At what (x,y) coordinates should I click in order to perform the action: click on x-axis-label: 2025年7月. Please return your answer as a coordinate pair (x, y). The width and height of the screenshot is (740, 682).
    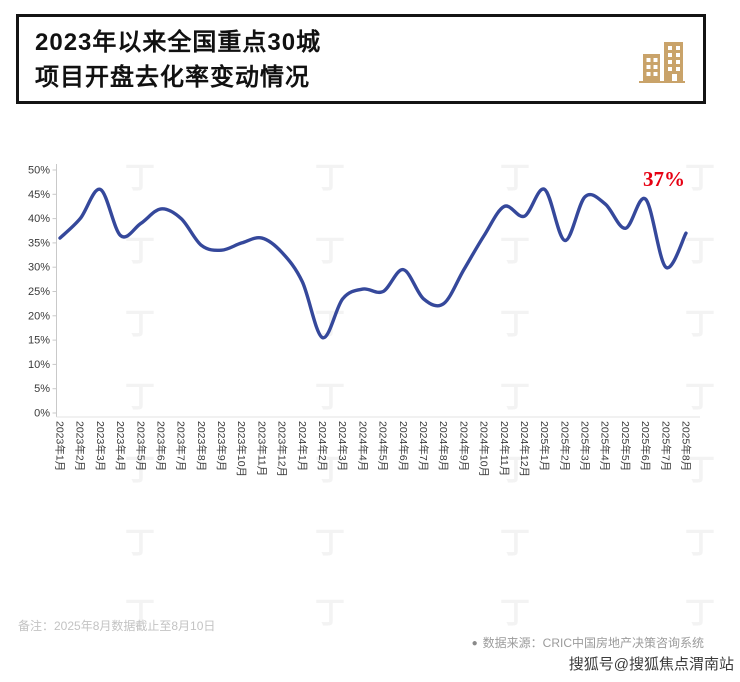
    Looking at the image, I should click on (665, 446).